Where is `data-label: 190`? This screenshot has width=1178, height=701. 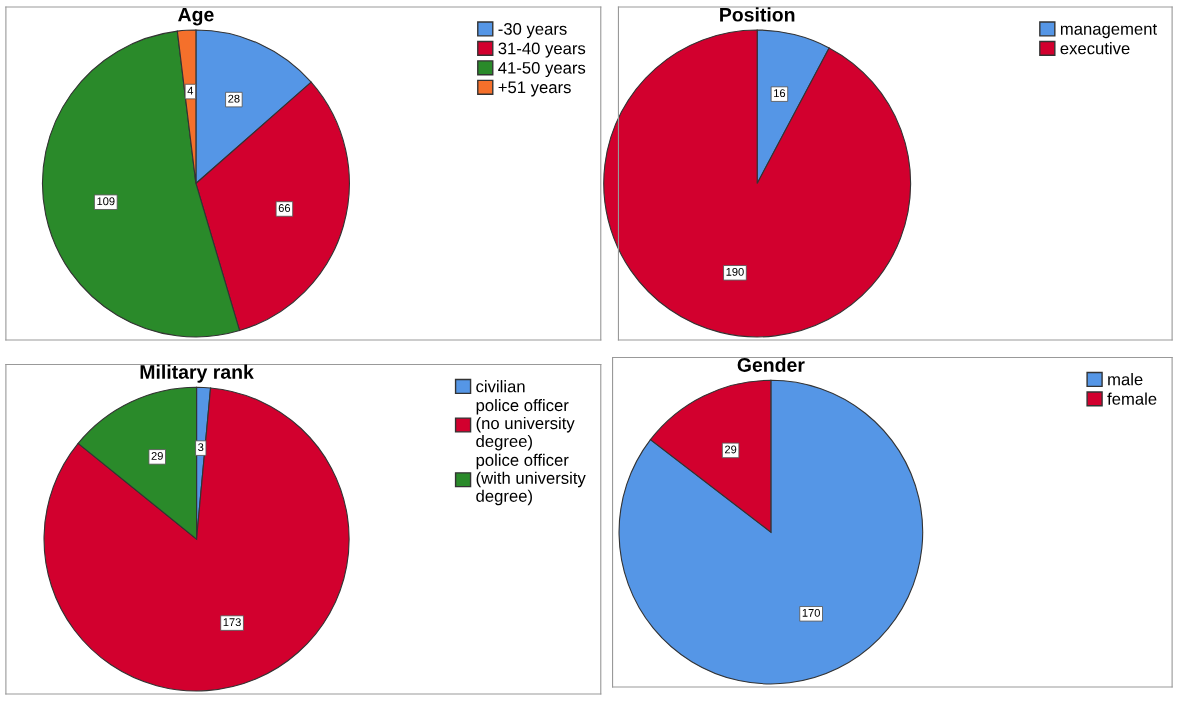 data-label: 190 is located at coordinates (735, 271).